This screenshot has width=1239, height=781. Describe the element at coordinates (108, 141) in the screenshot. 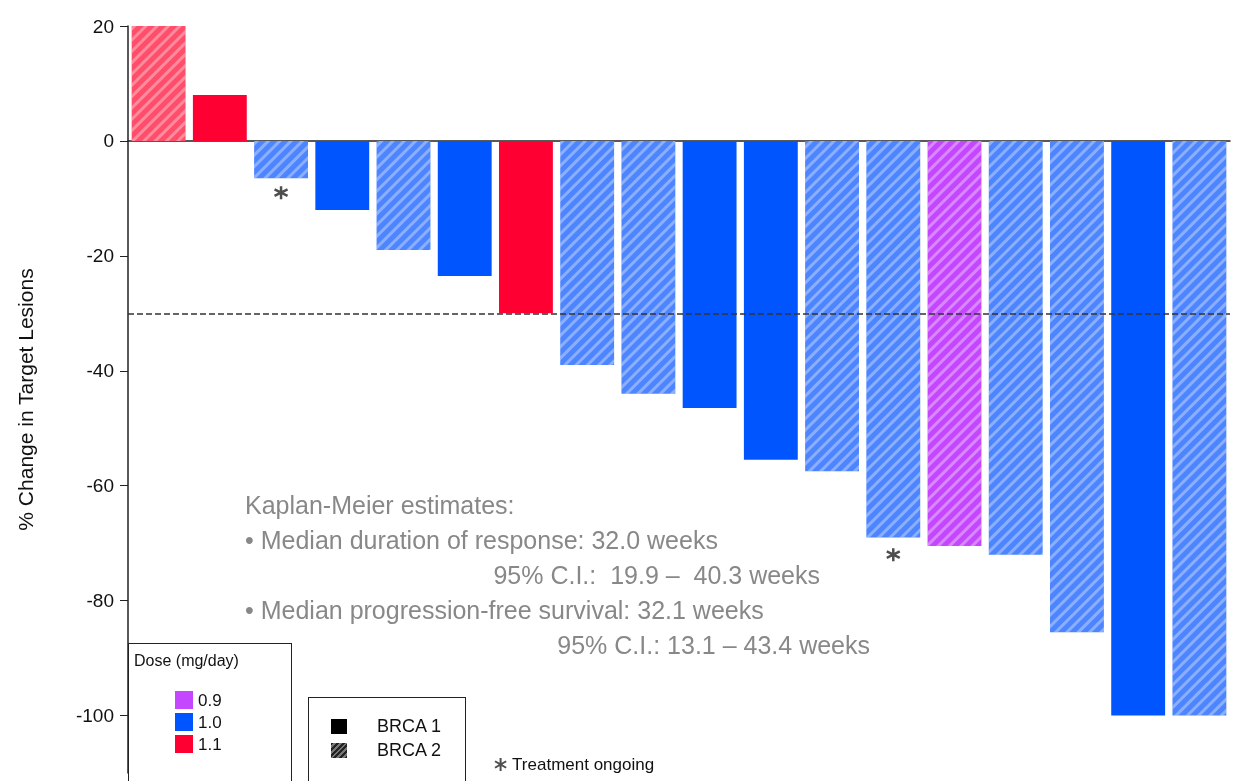

I see `y-tick-label: 0` at that location.